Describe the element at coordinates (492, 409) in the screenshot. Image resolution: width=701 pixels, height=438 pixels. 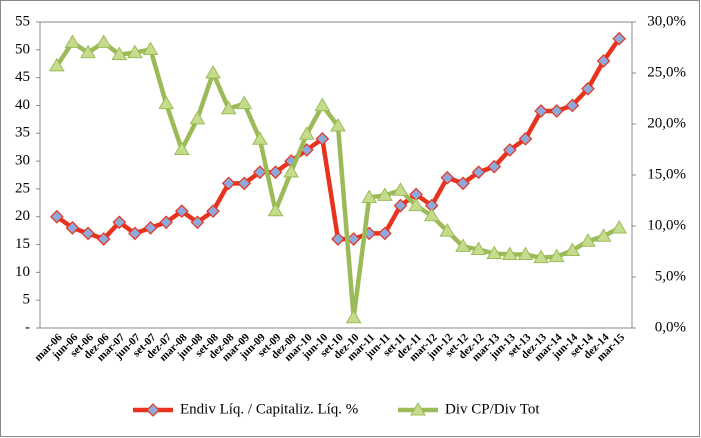
I see `legend-label: Div CP/Div Tot` at that location.